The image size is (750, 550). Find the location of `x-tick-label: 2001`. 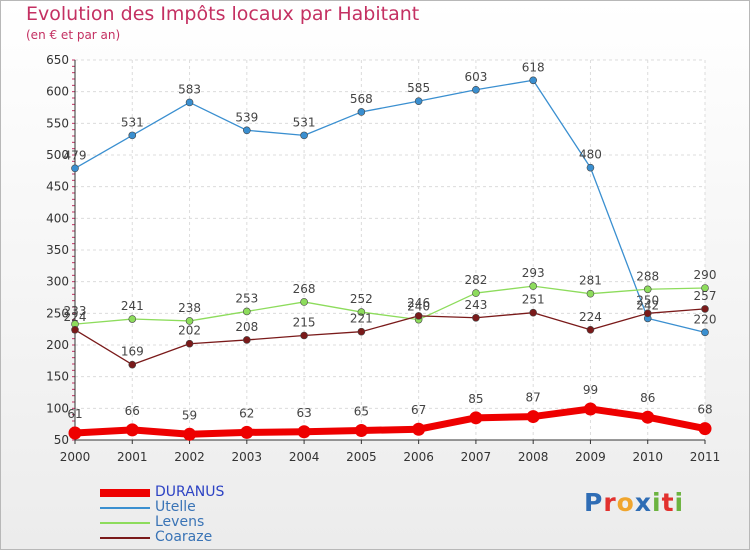

x-tick-label: 2001 is located at coordinates (132, 457).